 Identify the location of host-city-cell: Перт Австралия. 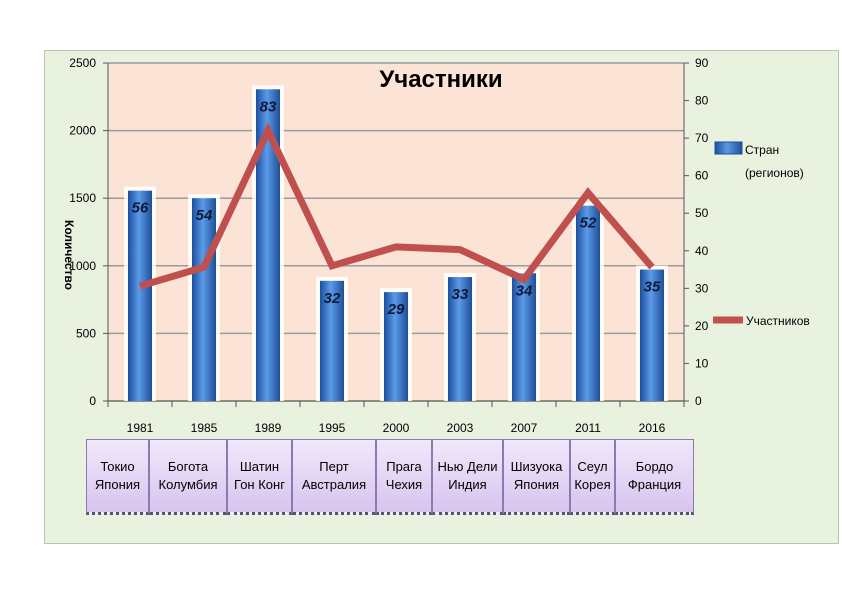
(334, 477).